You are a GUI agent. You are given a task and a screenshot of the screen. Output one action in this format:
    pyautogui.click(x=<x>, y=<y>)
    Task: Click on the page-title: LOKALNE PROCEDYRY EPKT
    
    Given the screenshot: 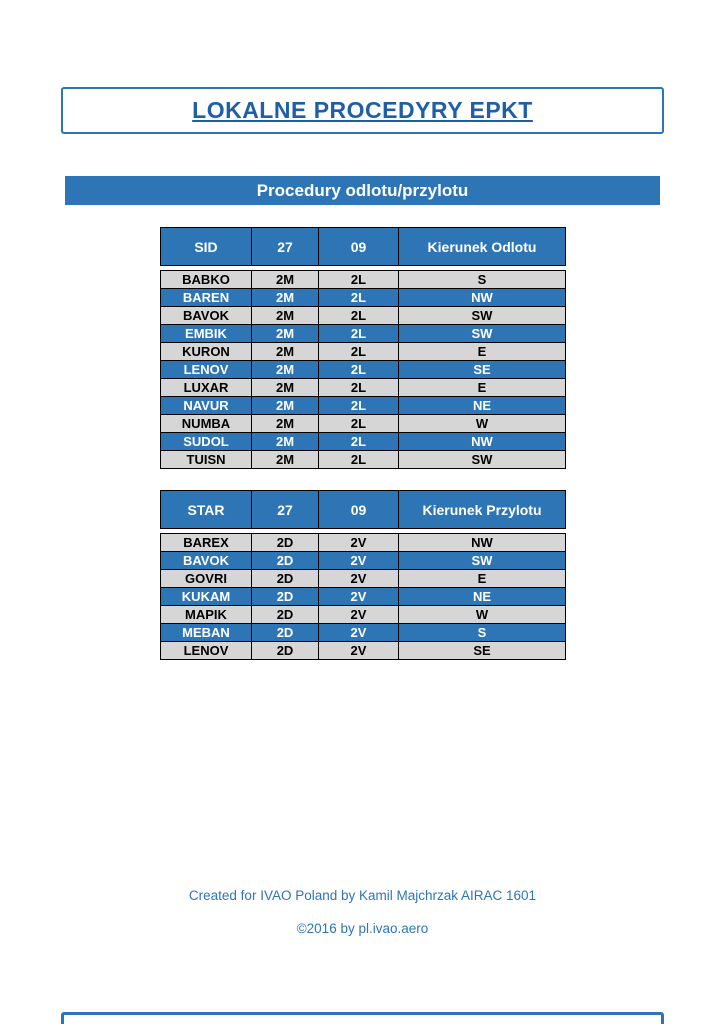 What is the action you would take?
    pyautogui.click(x=362, y=110)
    